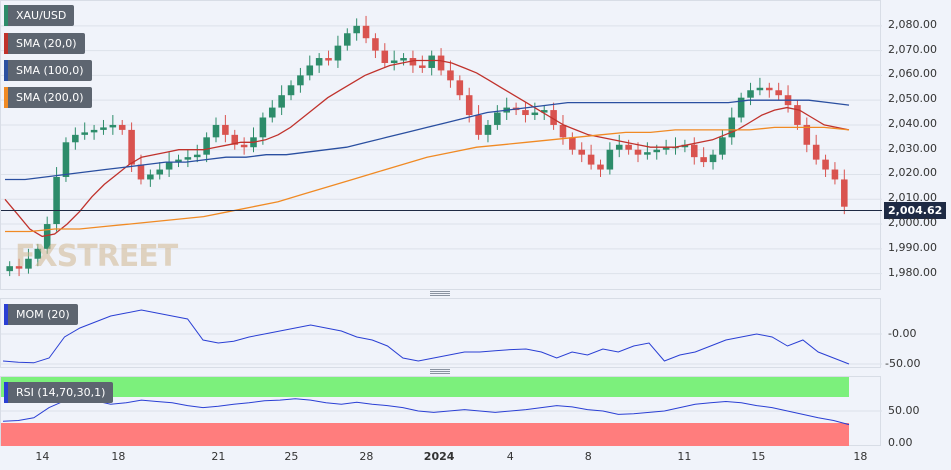 This screenshot has height=470, width=951. I want to click on price-axis-tick: 2,040.00, so click(912, 123).